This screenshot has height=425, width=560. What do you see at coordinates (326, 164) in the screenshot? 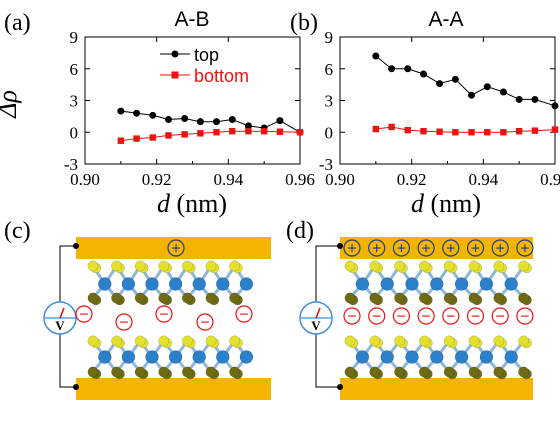
I see `y-tick-label: -3` at bounding box center [326, 164].